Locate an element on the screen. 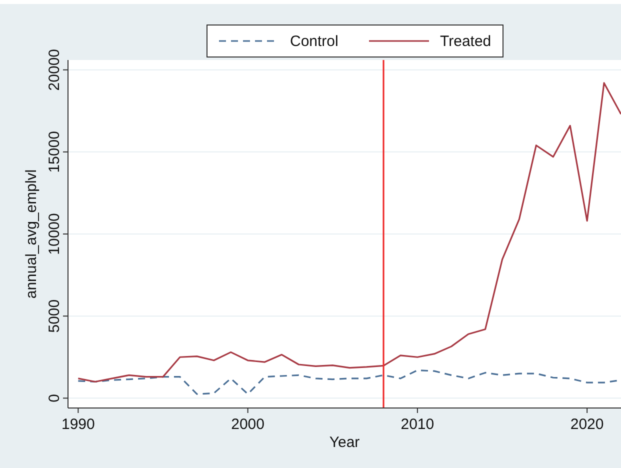 The image size is (621, 468). y-tick-label: 0 is located at coordinates (54, 398).